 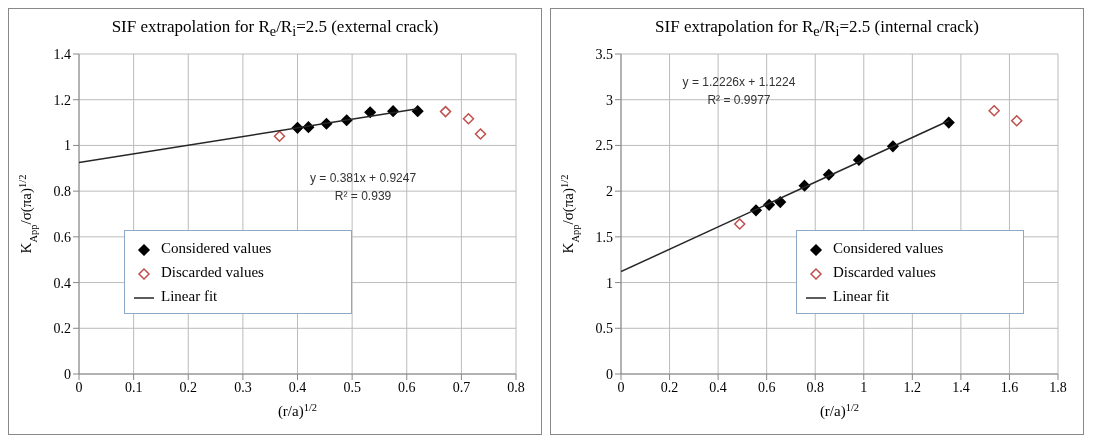 What do you see at coordinates (62, 55) in the screenshot?
I see `y-tick-label: 1.4` at bounding box center [62, 55].